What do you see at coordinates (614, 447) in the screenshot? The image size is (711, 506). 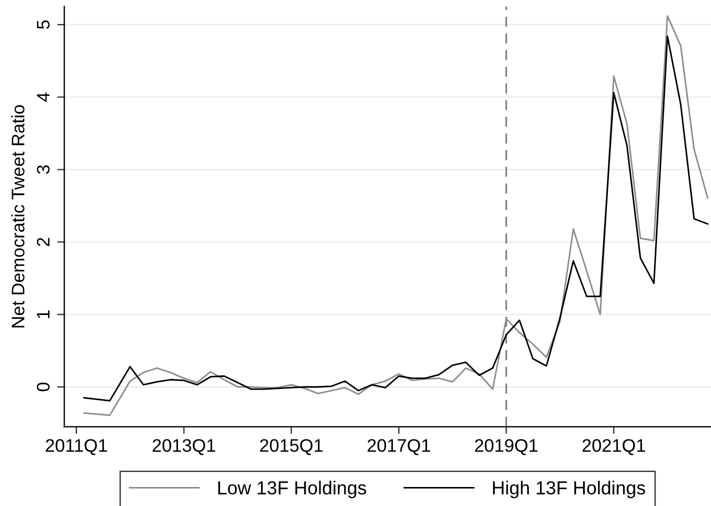 I see `x-tick-label: 2021Q1` at bounding box center [614, 447].